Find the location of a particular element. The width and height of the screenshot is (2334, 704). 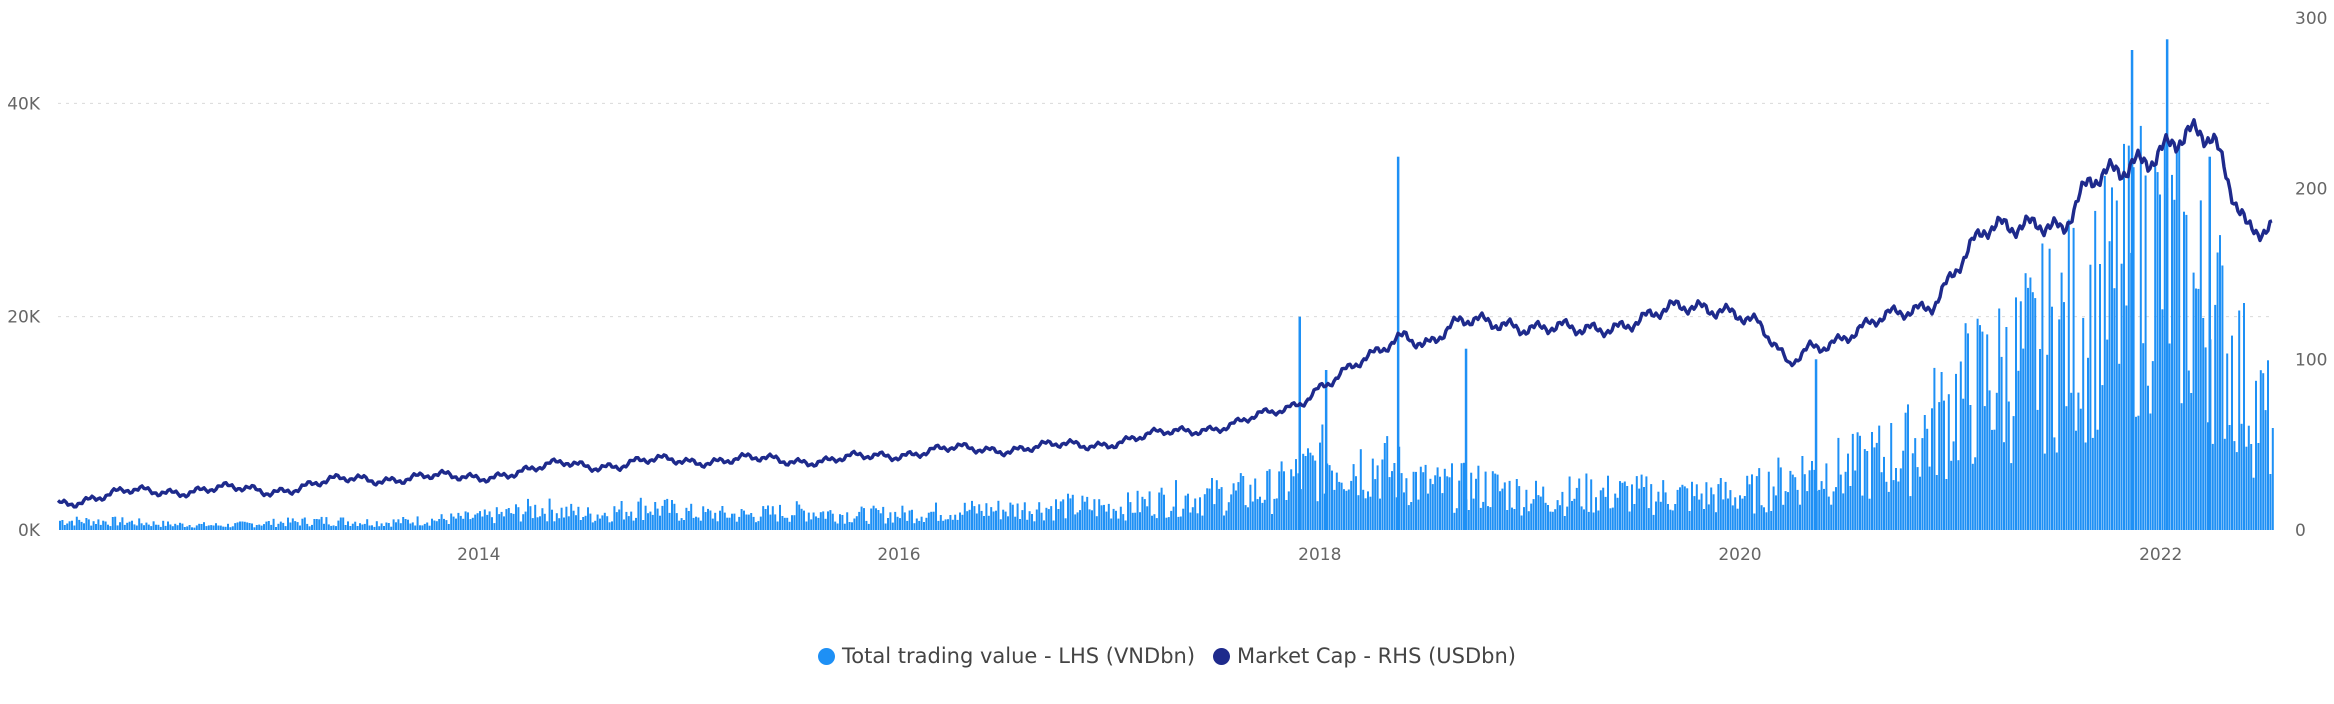

legend-marker-trading-value is located at coordinates (827, 656).